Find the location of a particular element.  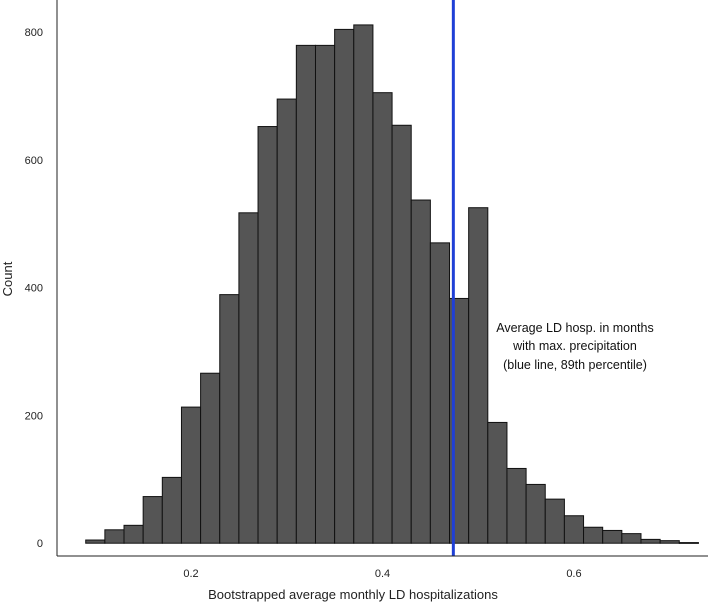

x-tick-label-1: 0.4 is located at coordinates (382, 574).